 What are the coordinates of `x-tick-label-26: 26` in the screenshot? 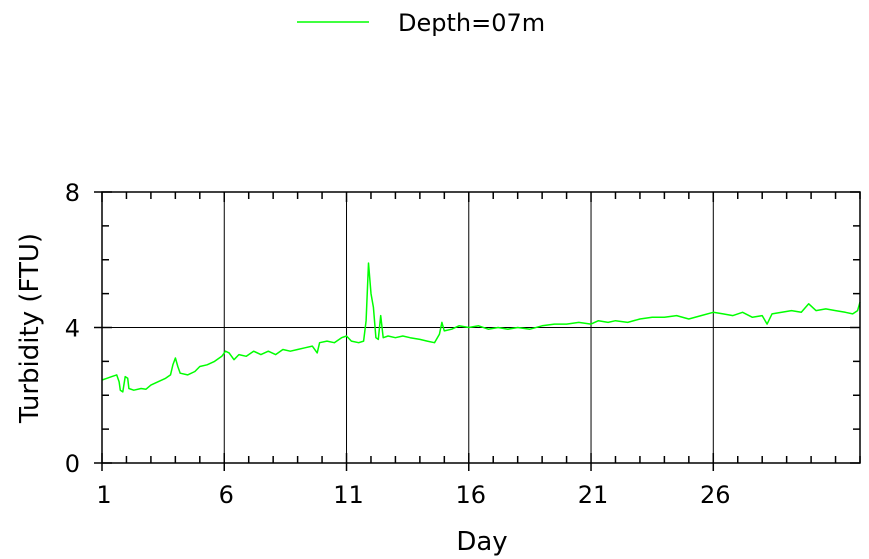 It's located at (715, 495).